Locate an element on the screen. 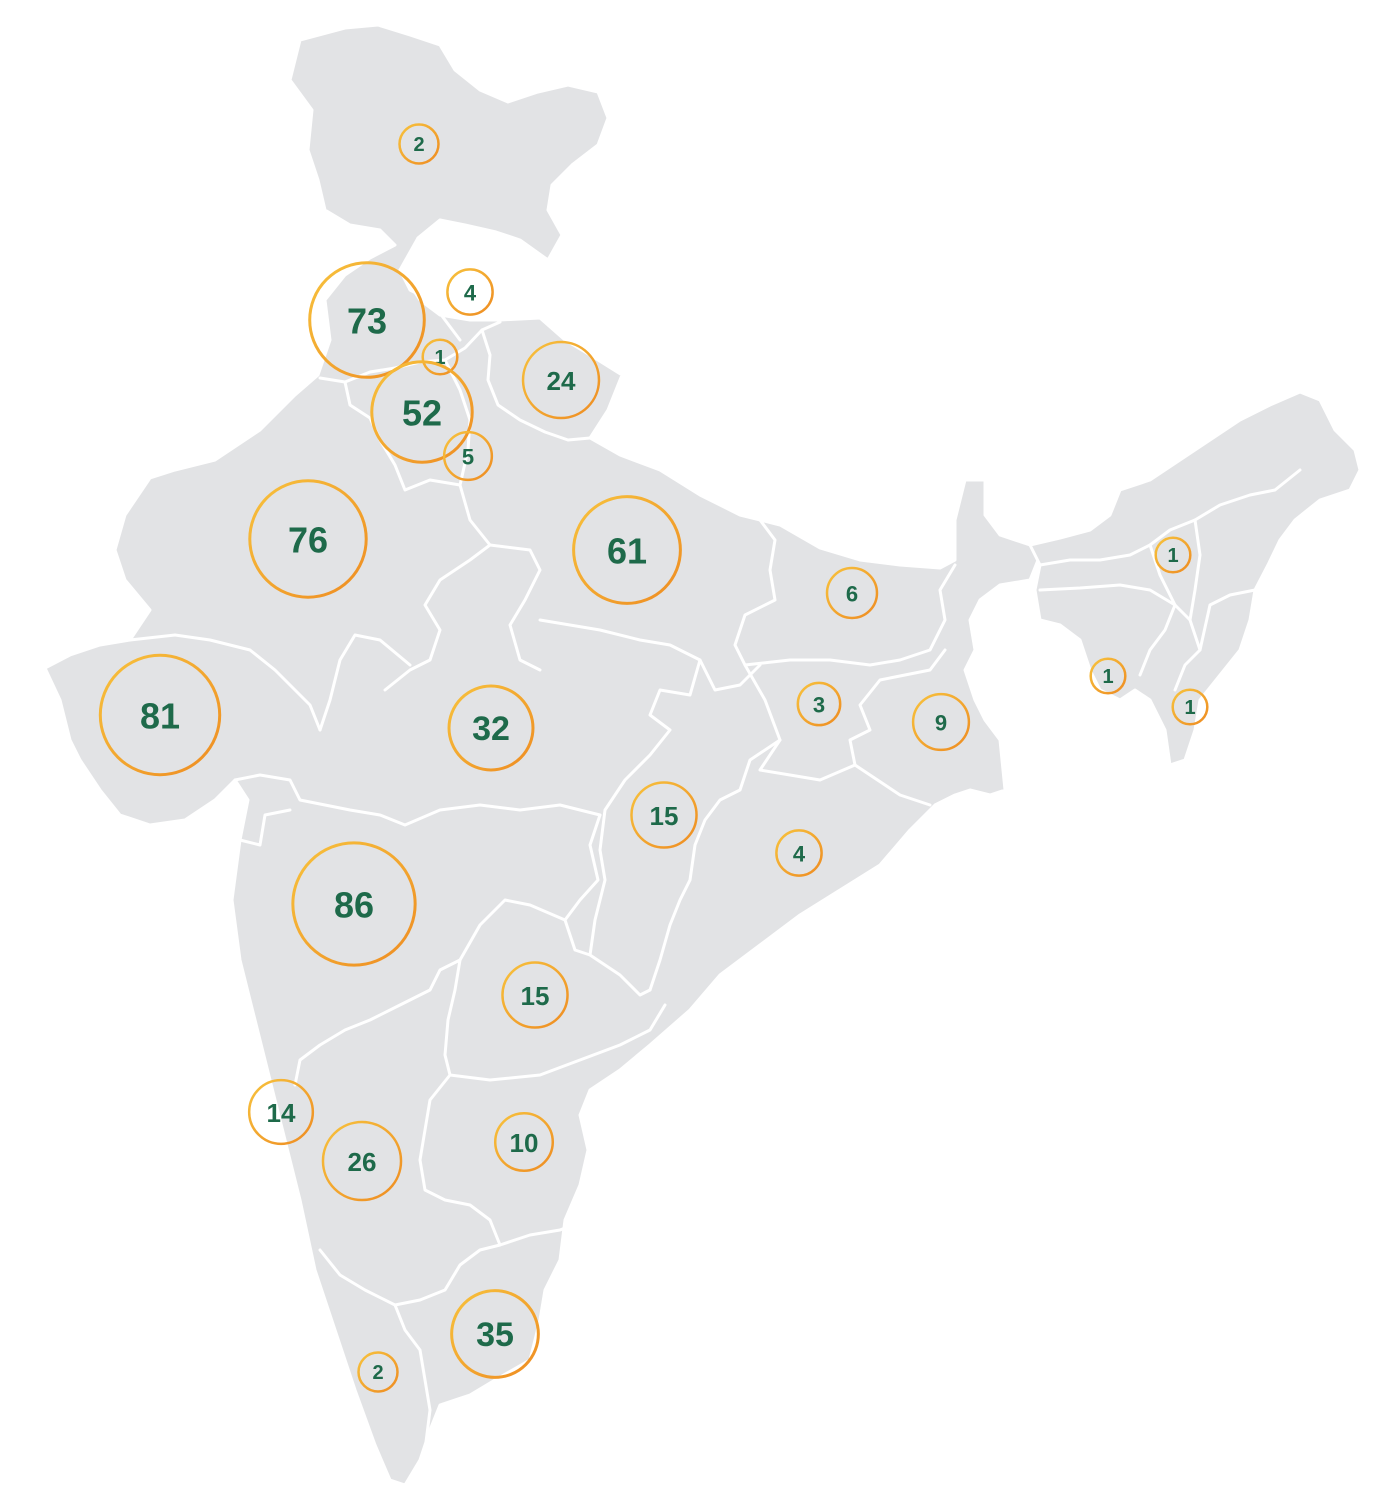 The image size is (1397, 1500). marker-bihar: 6 is located at coordinates (852, 593).